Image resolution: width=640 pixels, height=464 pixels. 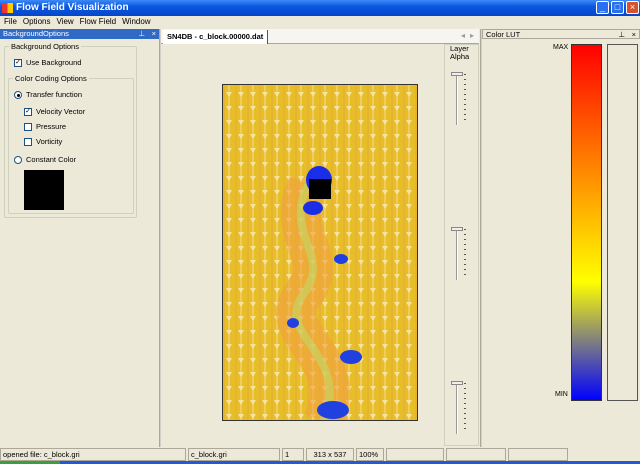 I want to click on color-lut-gradient, so click(x=586, y=222).